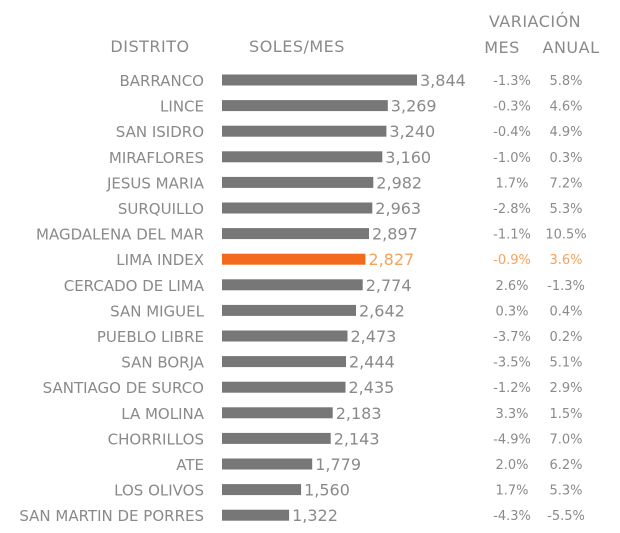  I want to click on annual-change: 0.2%, so click(565, 337).